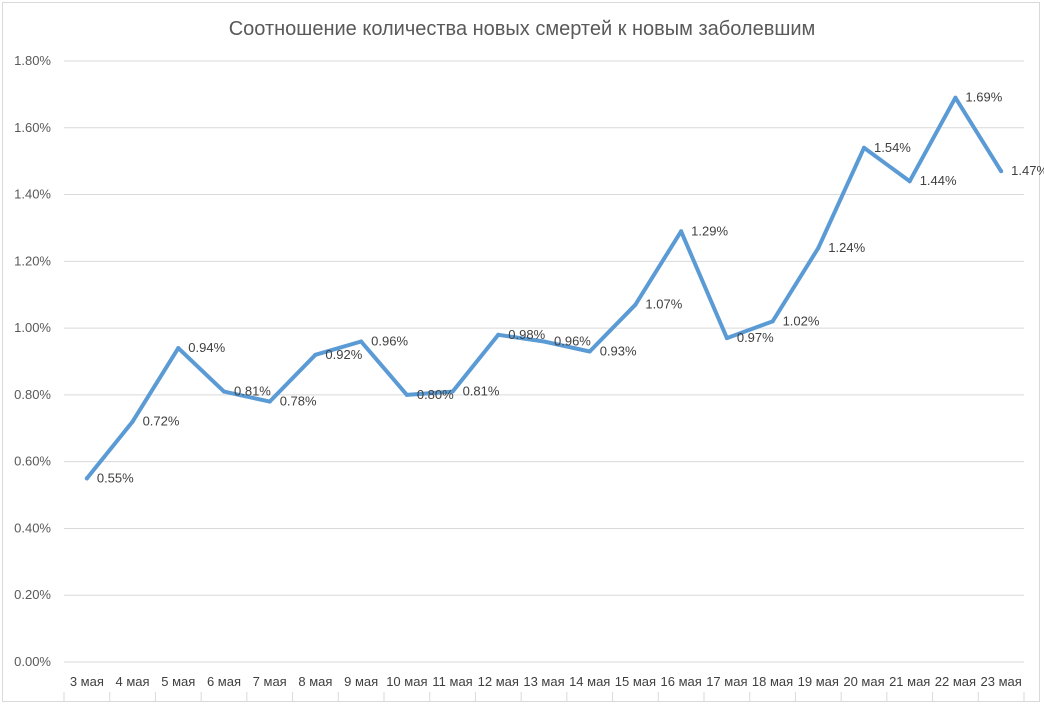 The height and width of the screenshot is (706, 1044). Describe the element at coordinates (115, 477) in the screenshot. I see `data-label: 0.55%` at that location.